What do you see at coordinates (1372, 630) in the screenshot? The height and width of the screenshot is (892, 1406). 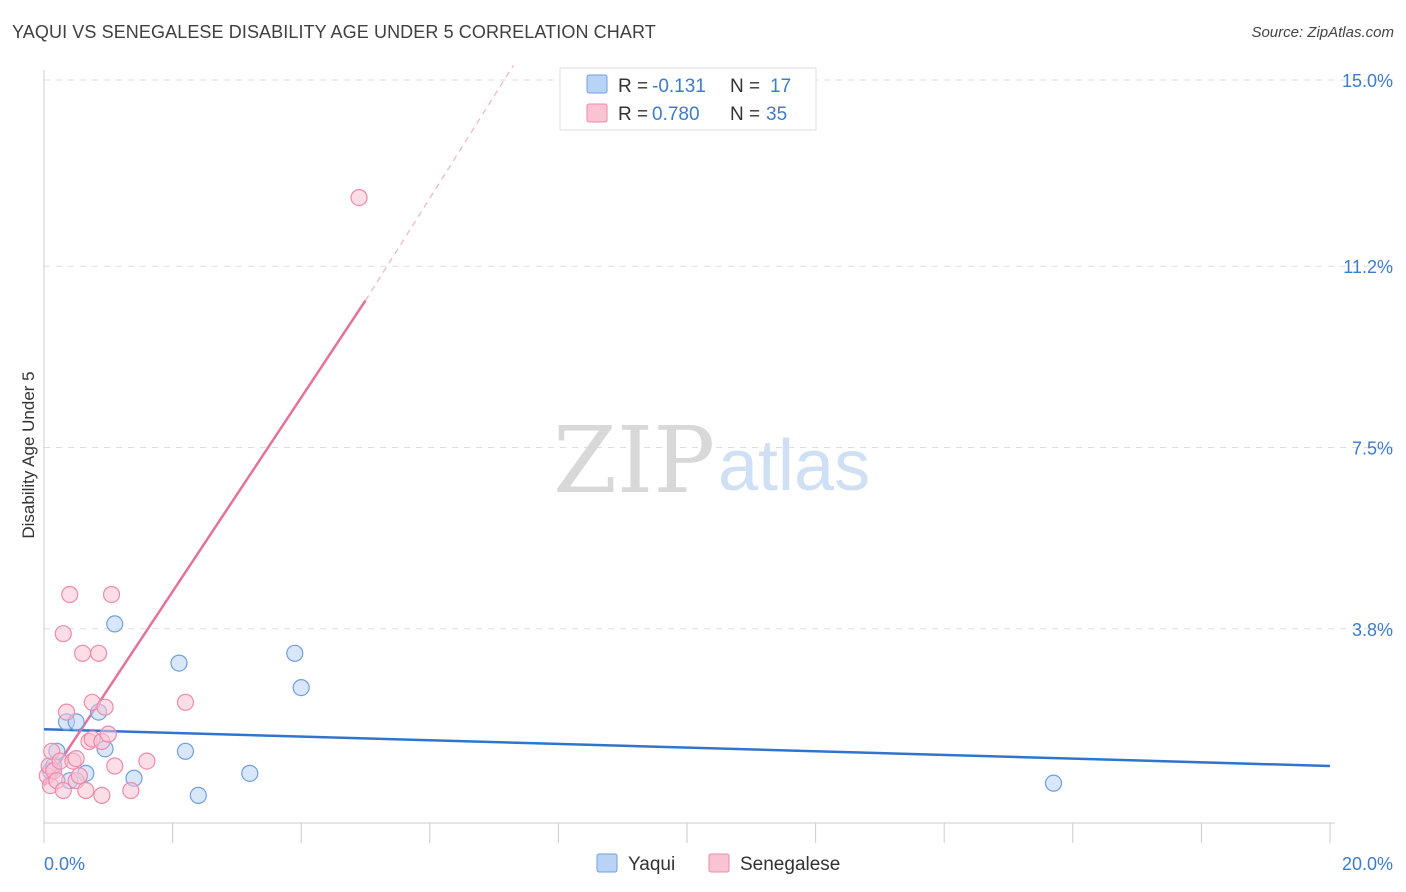 I see `y-tick-label: 3.8%` at bounding box center [1372, 630].